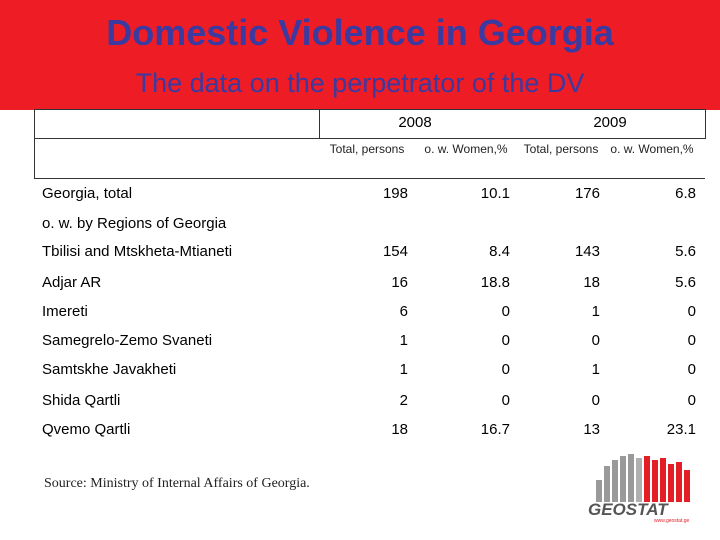 This screenshot has width=720, height=540. What do you see at coordinates (360, 83) in the screenshot?
I see `page-subtitle: The data on the perpetrator of the DV` at bounding box center [360, 83].